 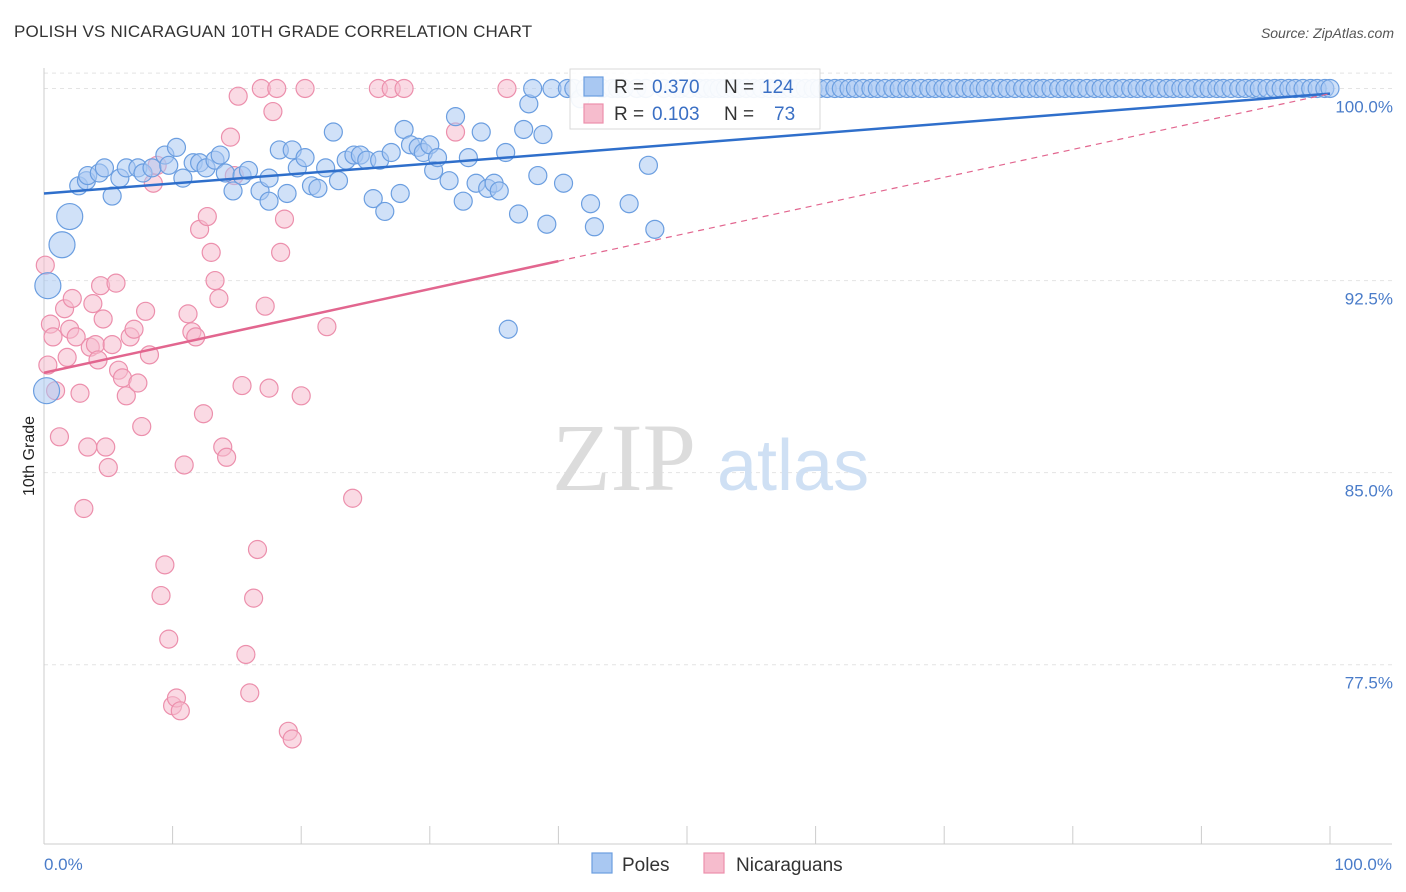 What do you see at coordinates (717, 864) in the screenshot?
I see `bottom-legend: Poles Nicaraguans` at bounding box center [717, 864].